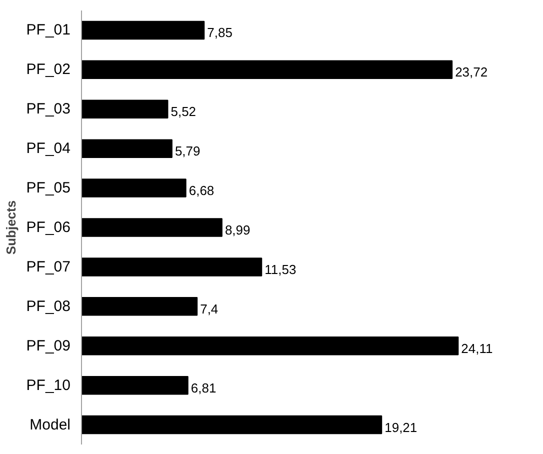  What do you see at coordinates (48, 109) in the screenshot?
I see `y-tick-label: PF_03` at bounding box center [48, 109].